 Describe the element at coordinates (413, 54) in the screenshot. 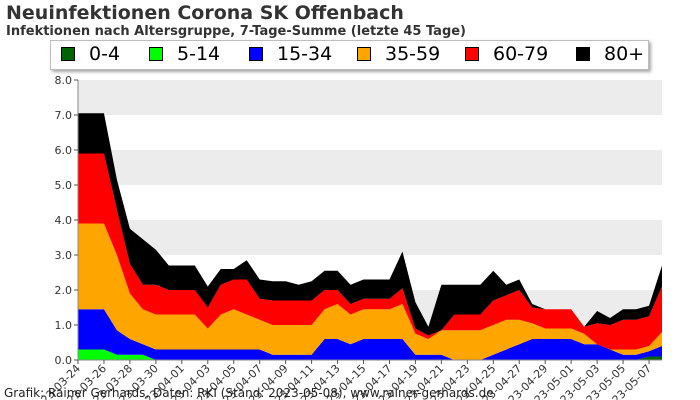

I see `legend-label-35-59: 35-59` at that location.